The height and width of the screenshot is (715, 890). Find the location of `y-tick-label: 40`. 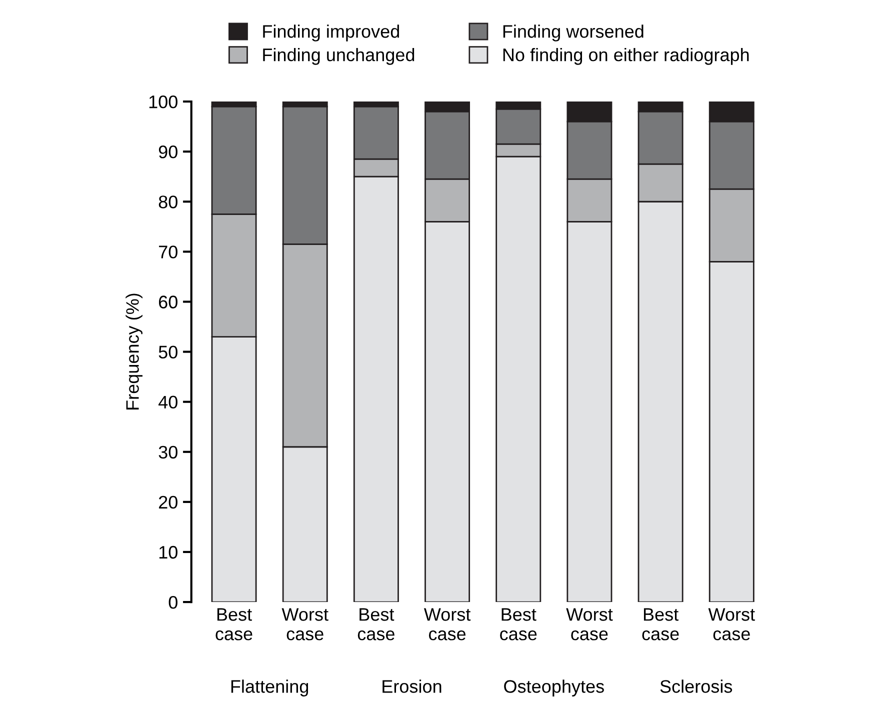

y-tick-label: 40 is located at coordinates (168, 402).